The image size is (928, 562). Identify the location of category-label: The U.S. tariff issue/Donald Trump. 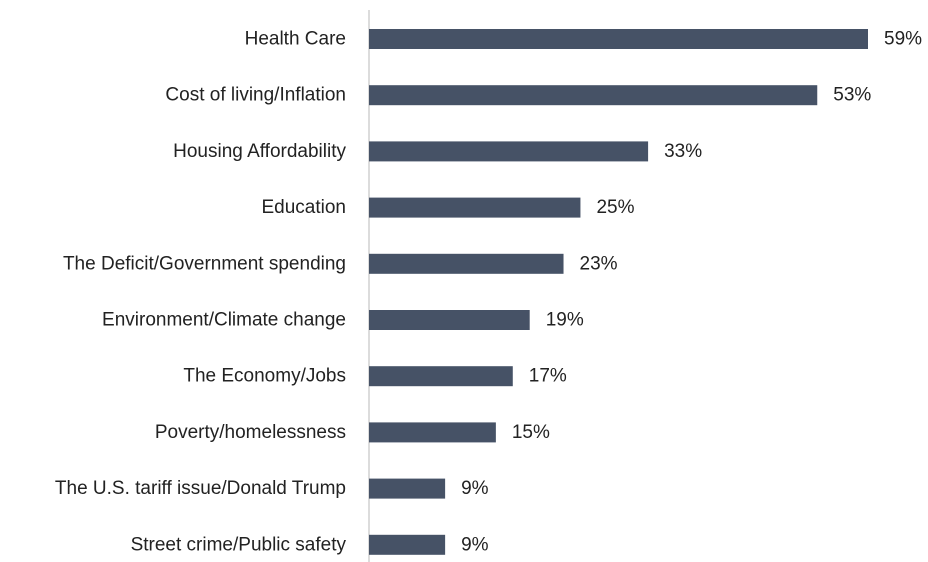
(200, 488).